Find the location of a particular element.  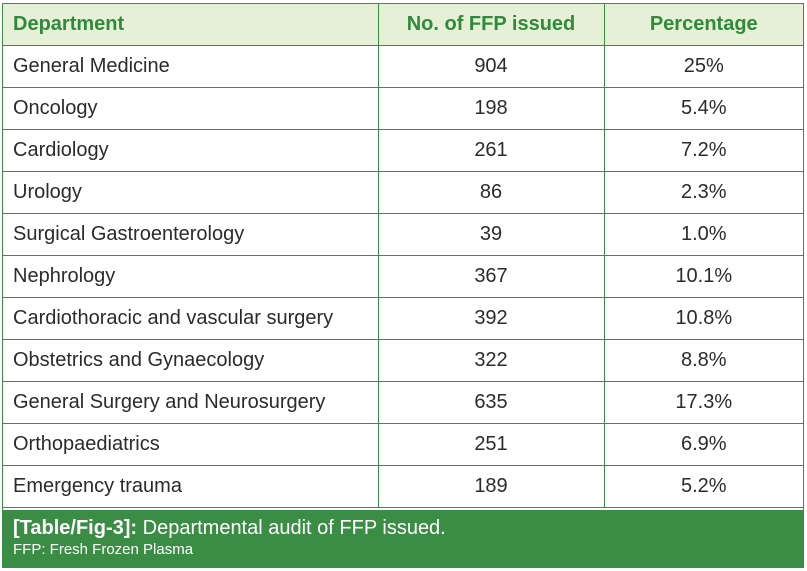

table-row: Surgical Gastroenterology 39 1.0% is located at coordinates (403, 234).